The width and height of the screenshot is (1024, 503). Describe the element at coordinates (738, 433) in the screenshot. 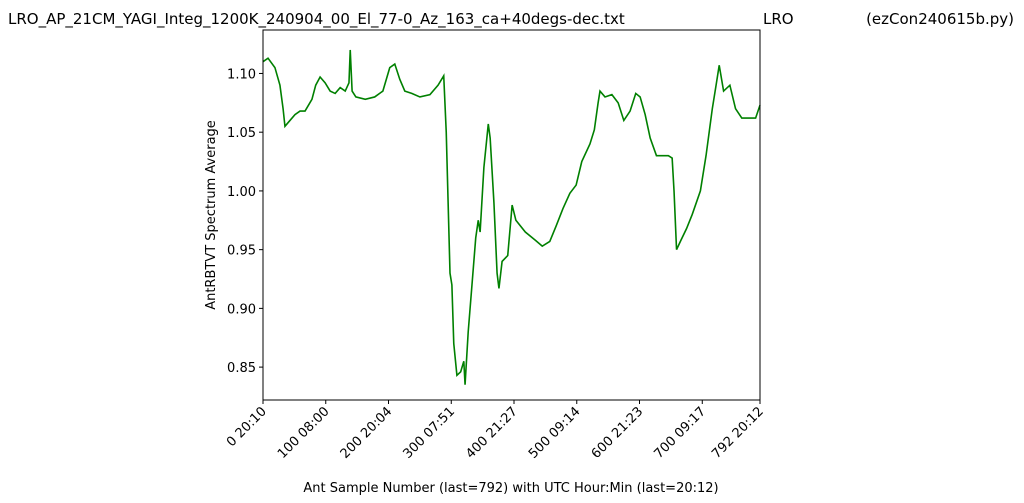

I see `x-tick-label: 792 20:12` at that location.